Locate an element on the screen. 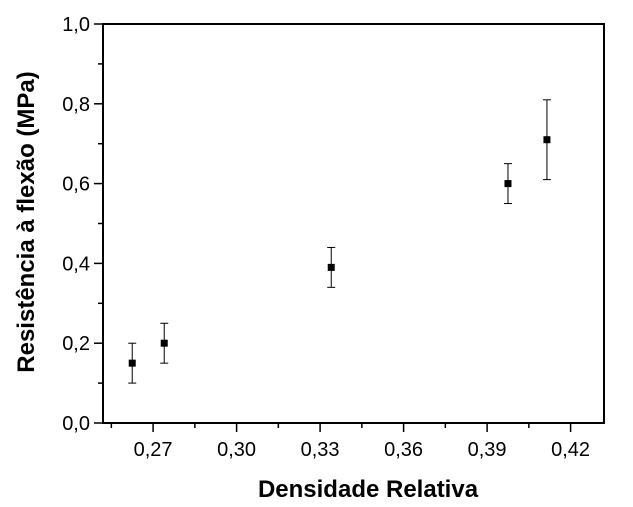 The image size is (633, 507). x-axis-label: Densidade Relativa is located at coordinates (368, 489).